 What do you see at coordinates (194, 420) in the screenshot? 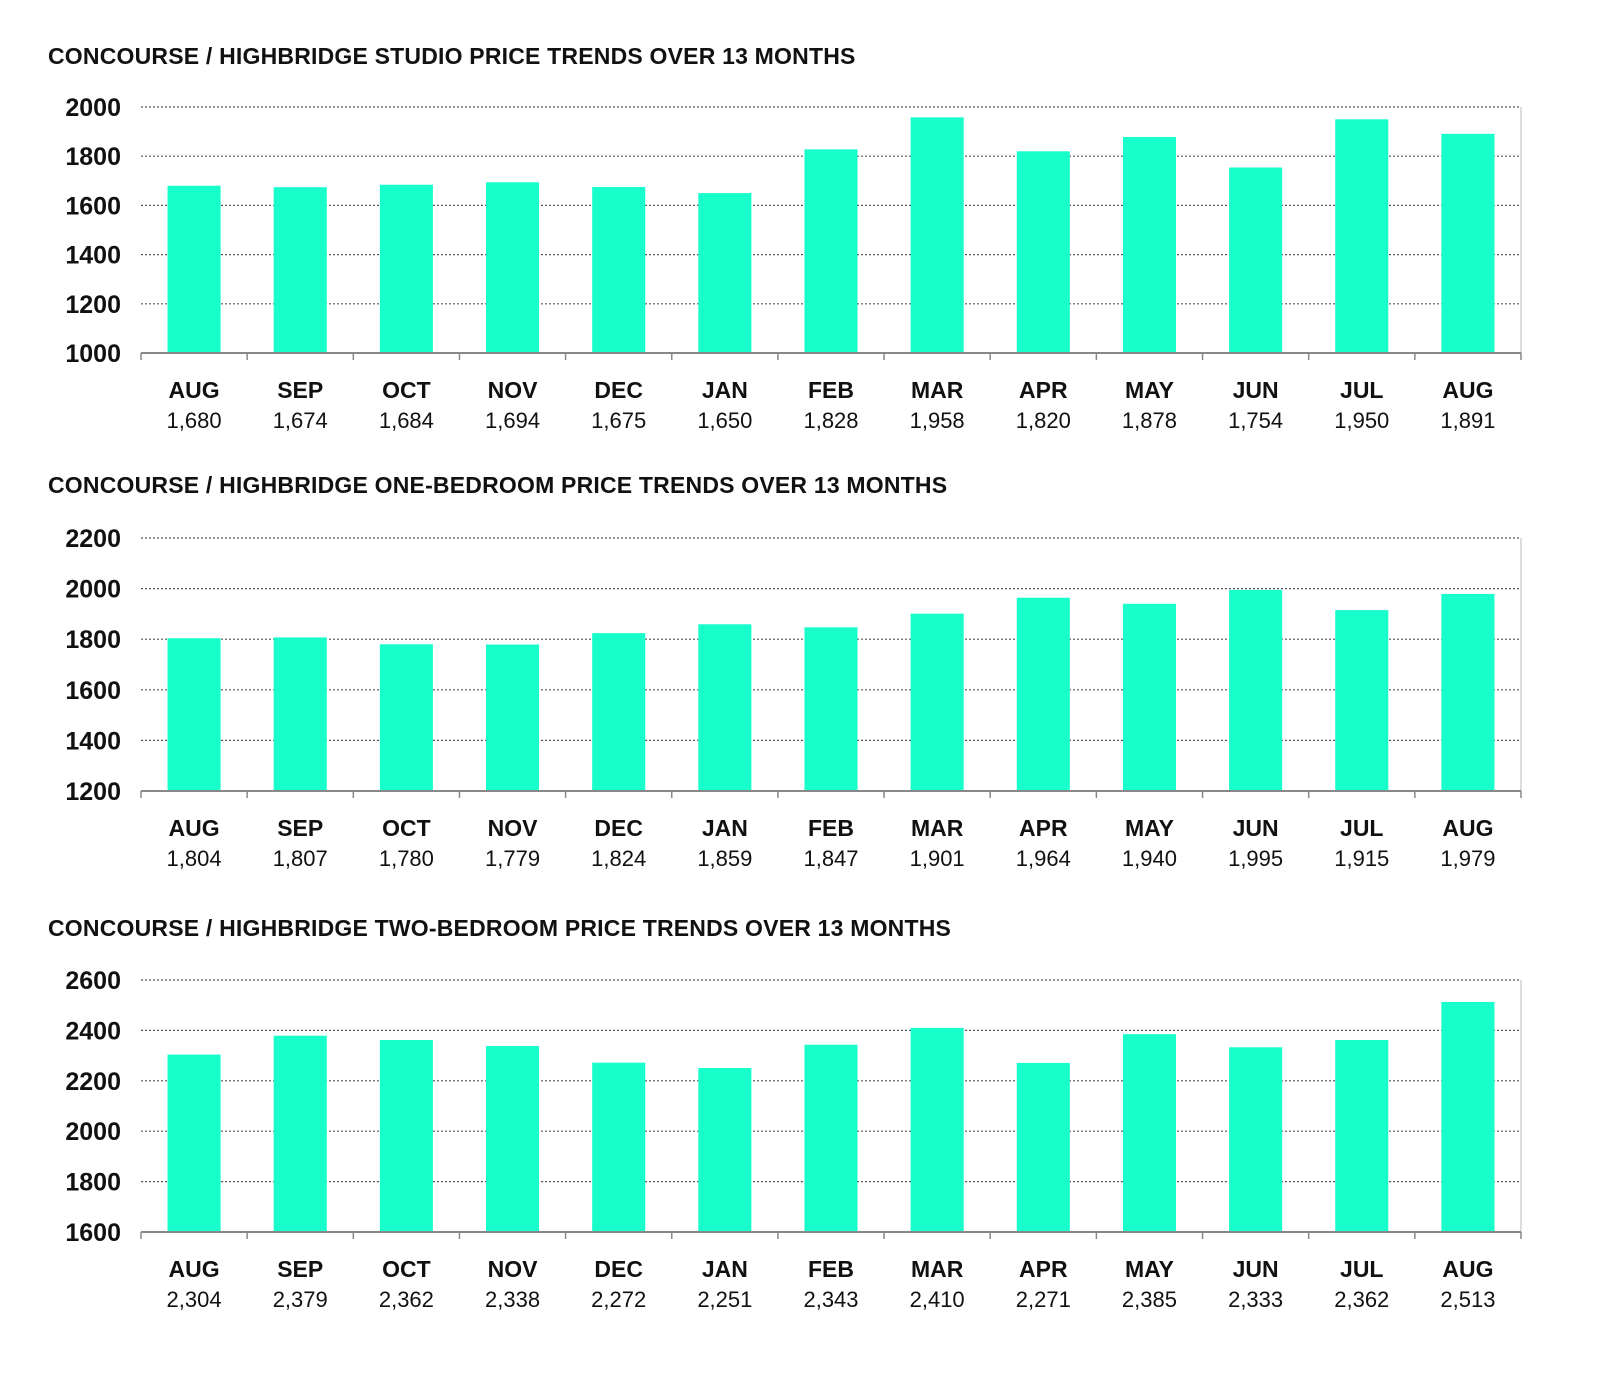
I see `bar-value-label: 1,680` at bounding box center [194, 420].